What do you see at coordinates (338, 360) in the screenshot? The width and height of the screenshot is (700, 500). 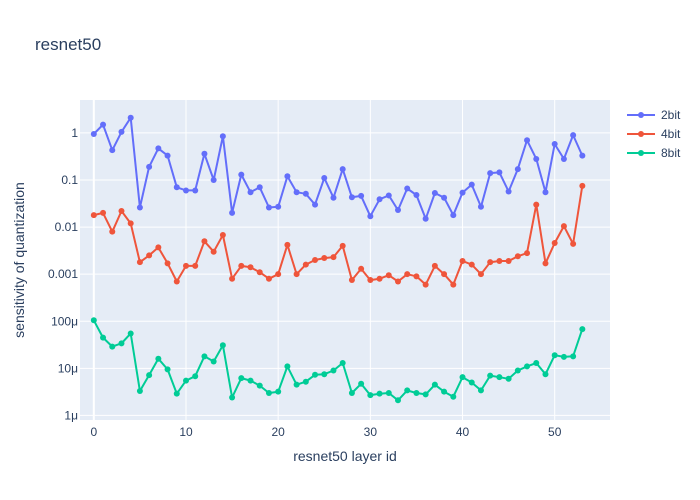 I see `series-8bit` at bounding box center [338, 360].